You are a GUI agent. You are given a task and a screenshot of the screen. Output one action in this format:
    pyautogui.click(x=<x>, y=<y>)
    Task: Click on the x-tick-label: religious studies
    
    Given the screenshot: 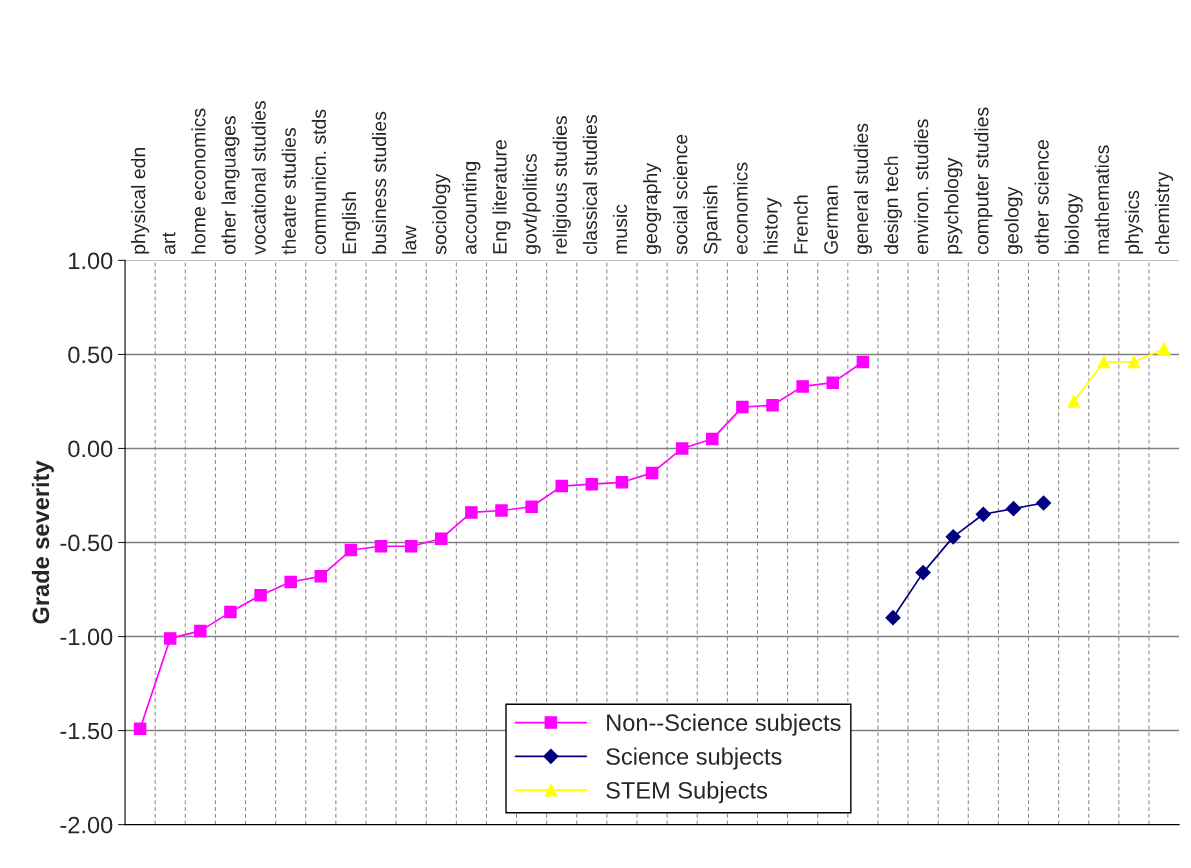 What is the action you would take?
    pyautogui.click(x=561, y=185)
    